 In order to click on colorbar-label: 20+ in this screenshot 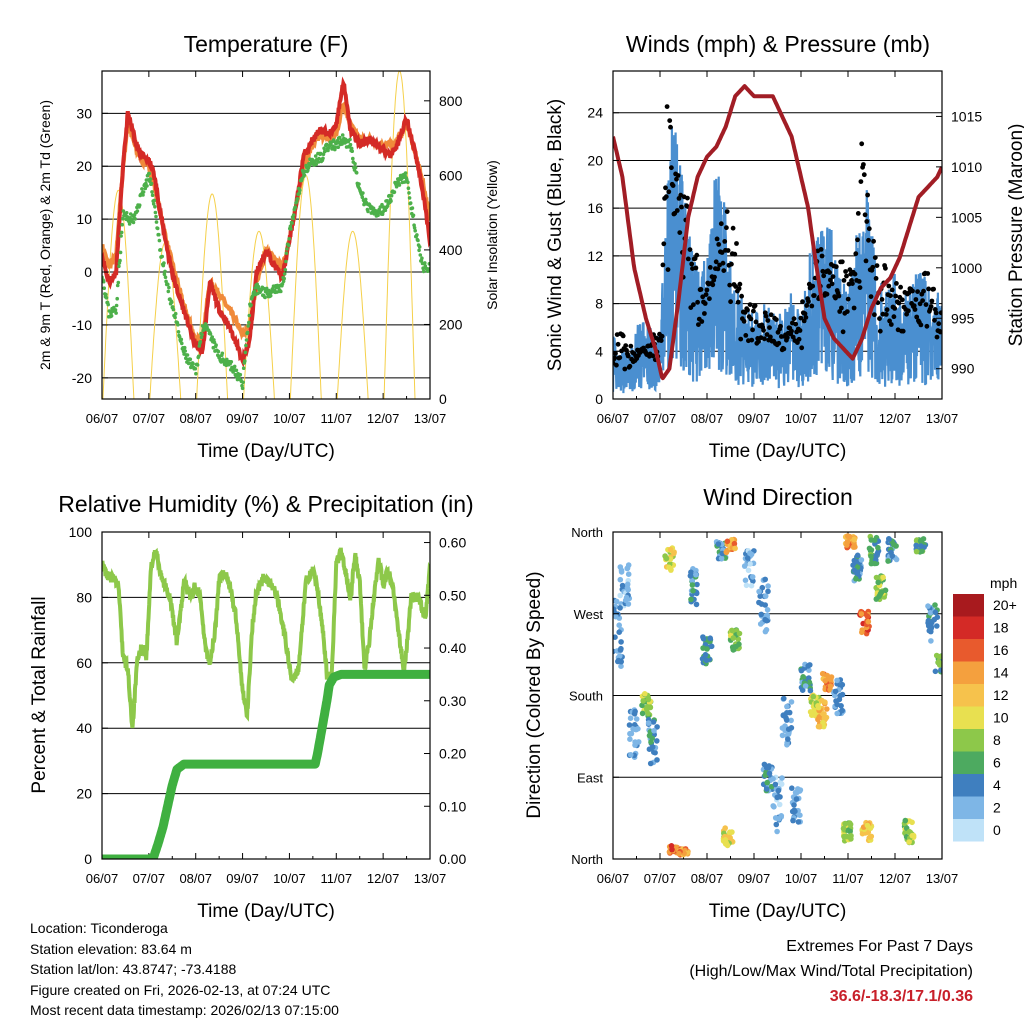, I will do `click(1005, 605)`.